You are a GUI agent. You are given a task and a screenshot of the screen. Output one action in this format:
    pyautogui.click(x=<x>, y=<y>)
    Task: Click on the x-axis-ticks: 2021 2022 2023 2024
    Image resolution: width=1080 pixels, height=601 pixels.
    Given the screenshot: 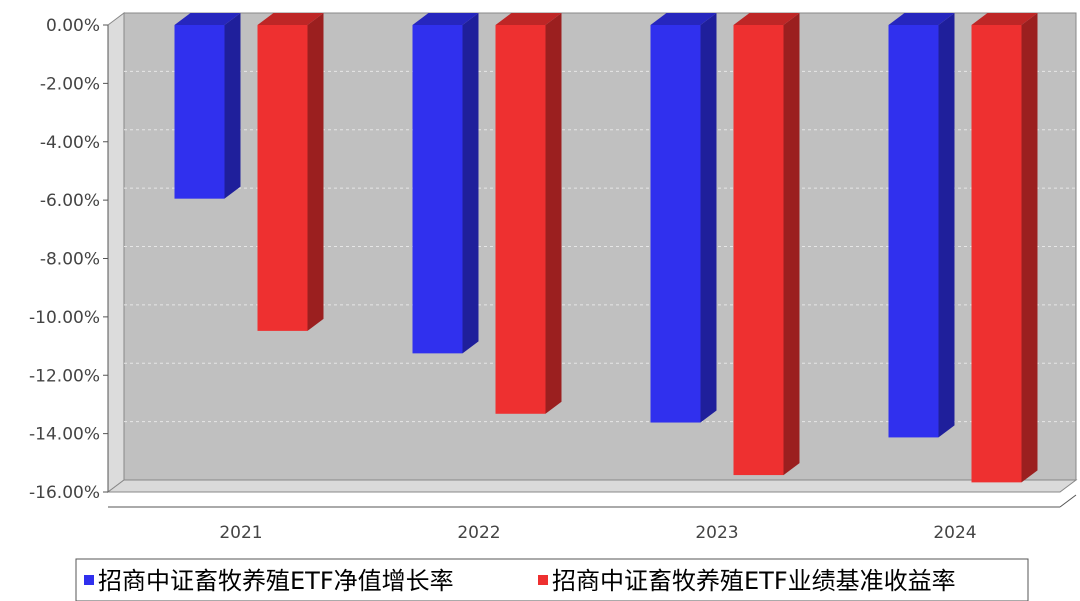 What is the action you would take?
    pyautogui.click(x=597, y=533)
    